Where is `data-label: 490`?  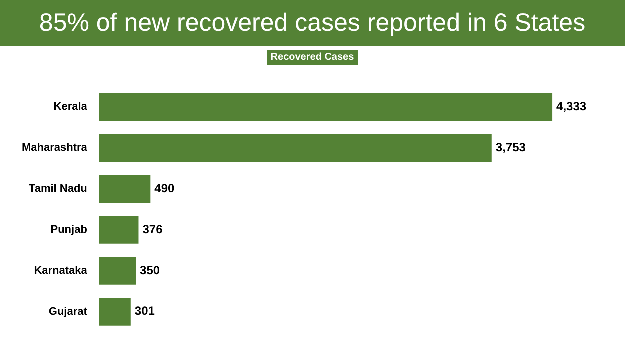 data-label: 490 is located at coordinates (165, 188).